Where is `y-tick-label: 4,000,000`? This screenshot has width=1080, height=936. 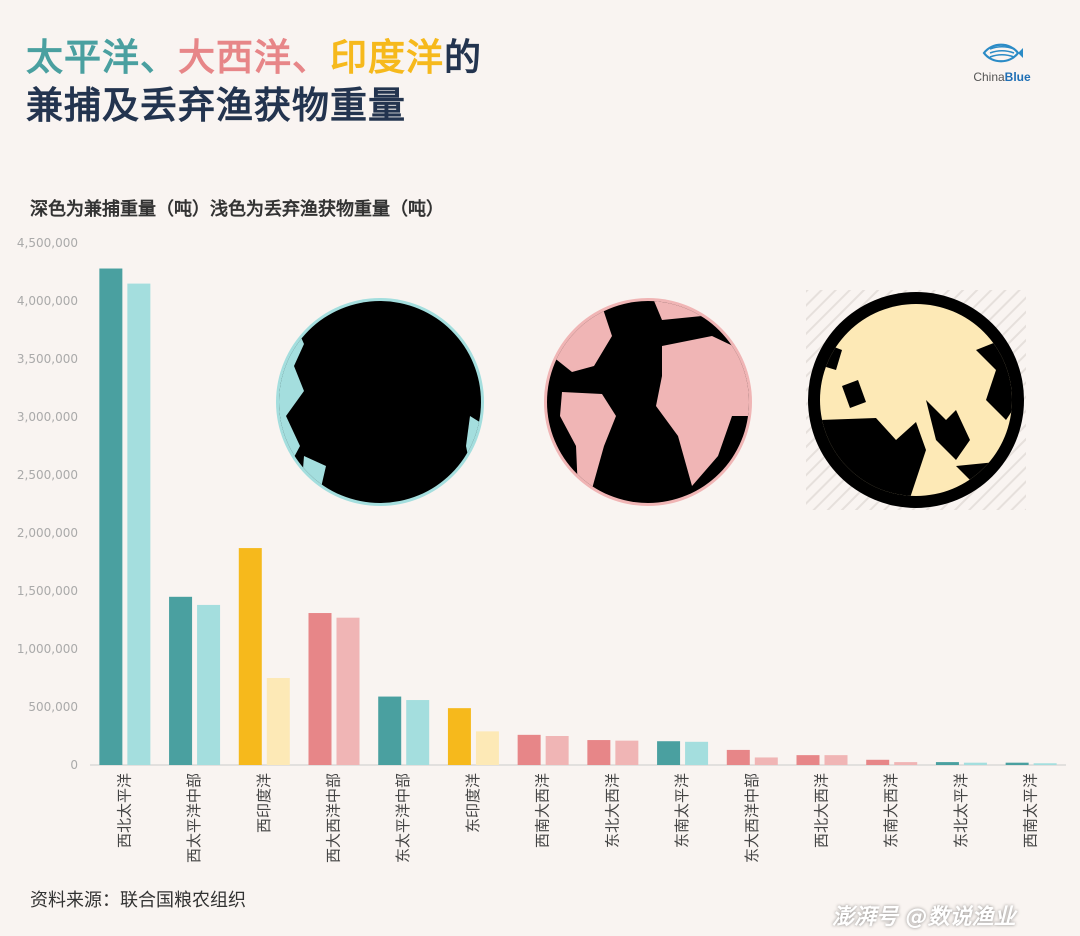 y-tick-label: 4,000,000 is located at coordinates (47, 301).